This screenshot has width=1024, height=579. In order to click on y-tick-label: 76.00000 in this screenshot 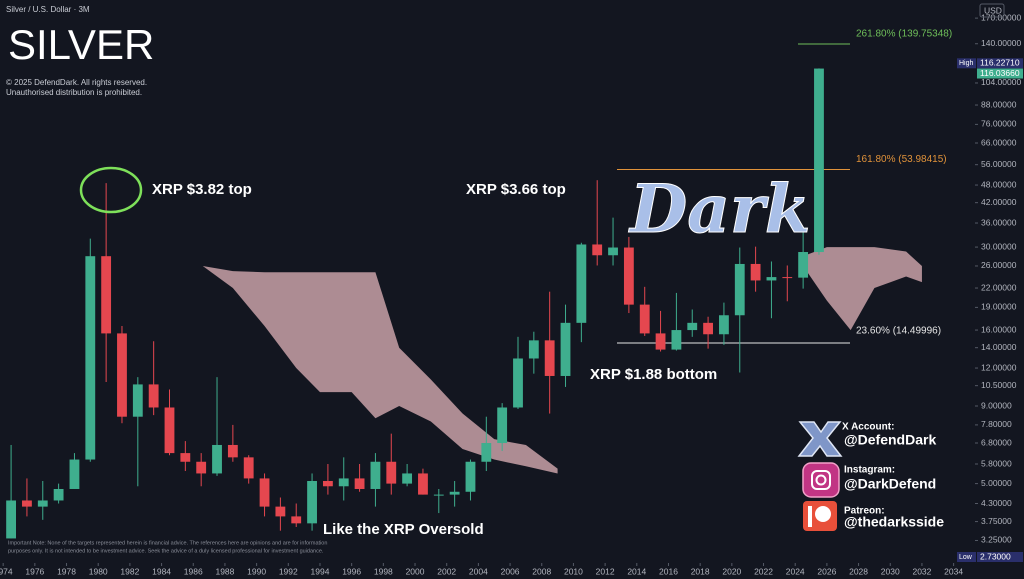, I will do `click(999, 124)`.